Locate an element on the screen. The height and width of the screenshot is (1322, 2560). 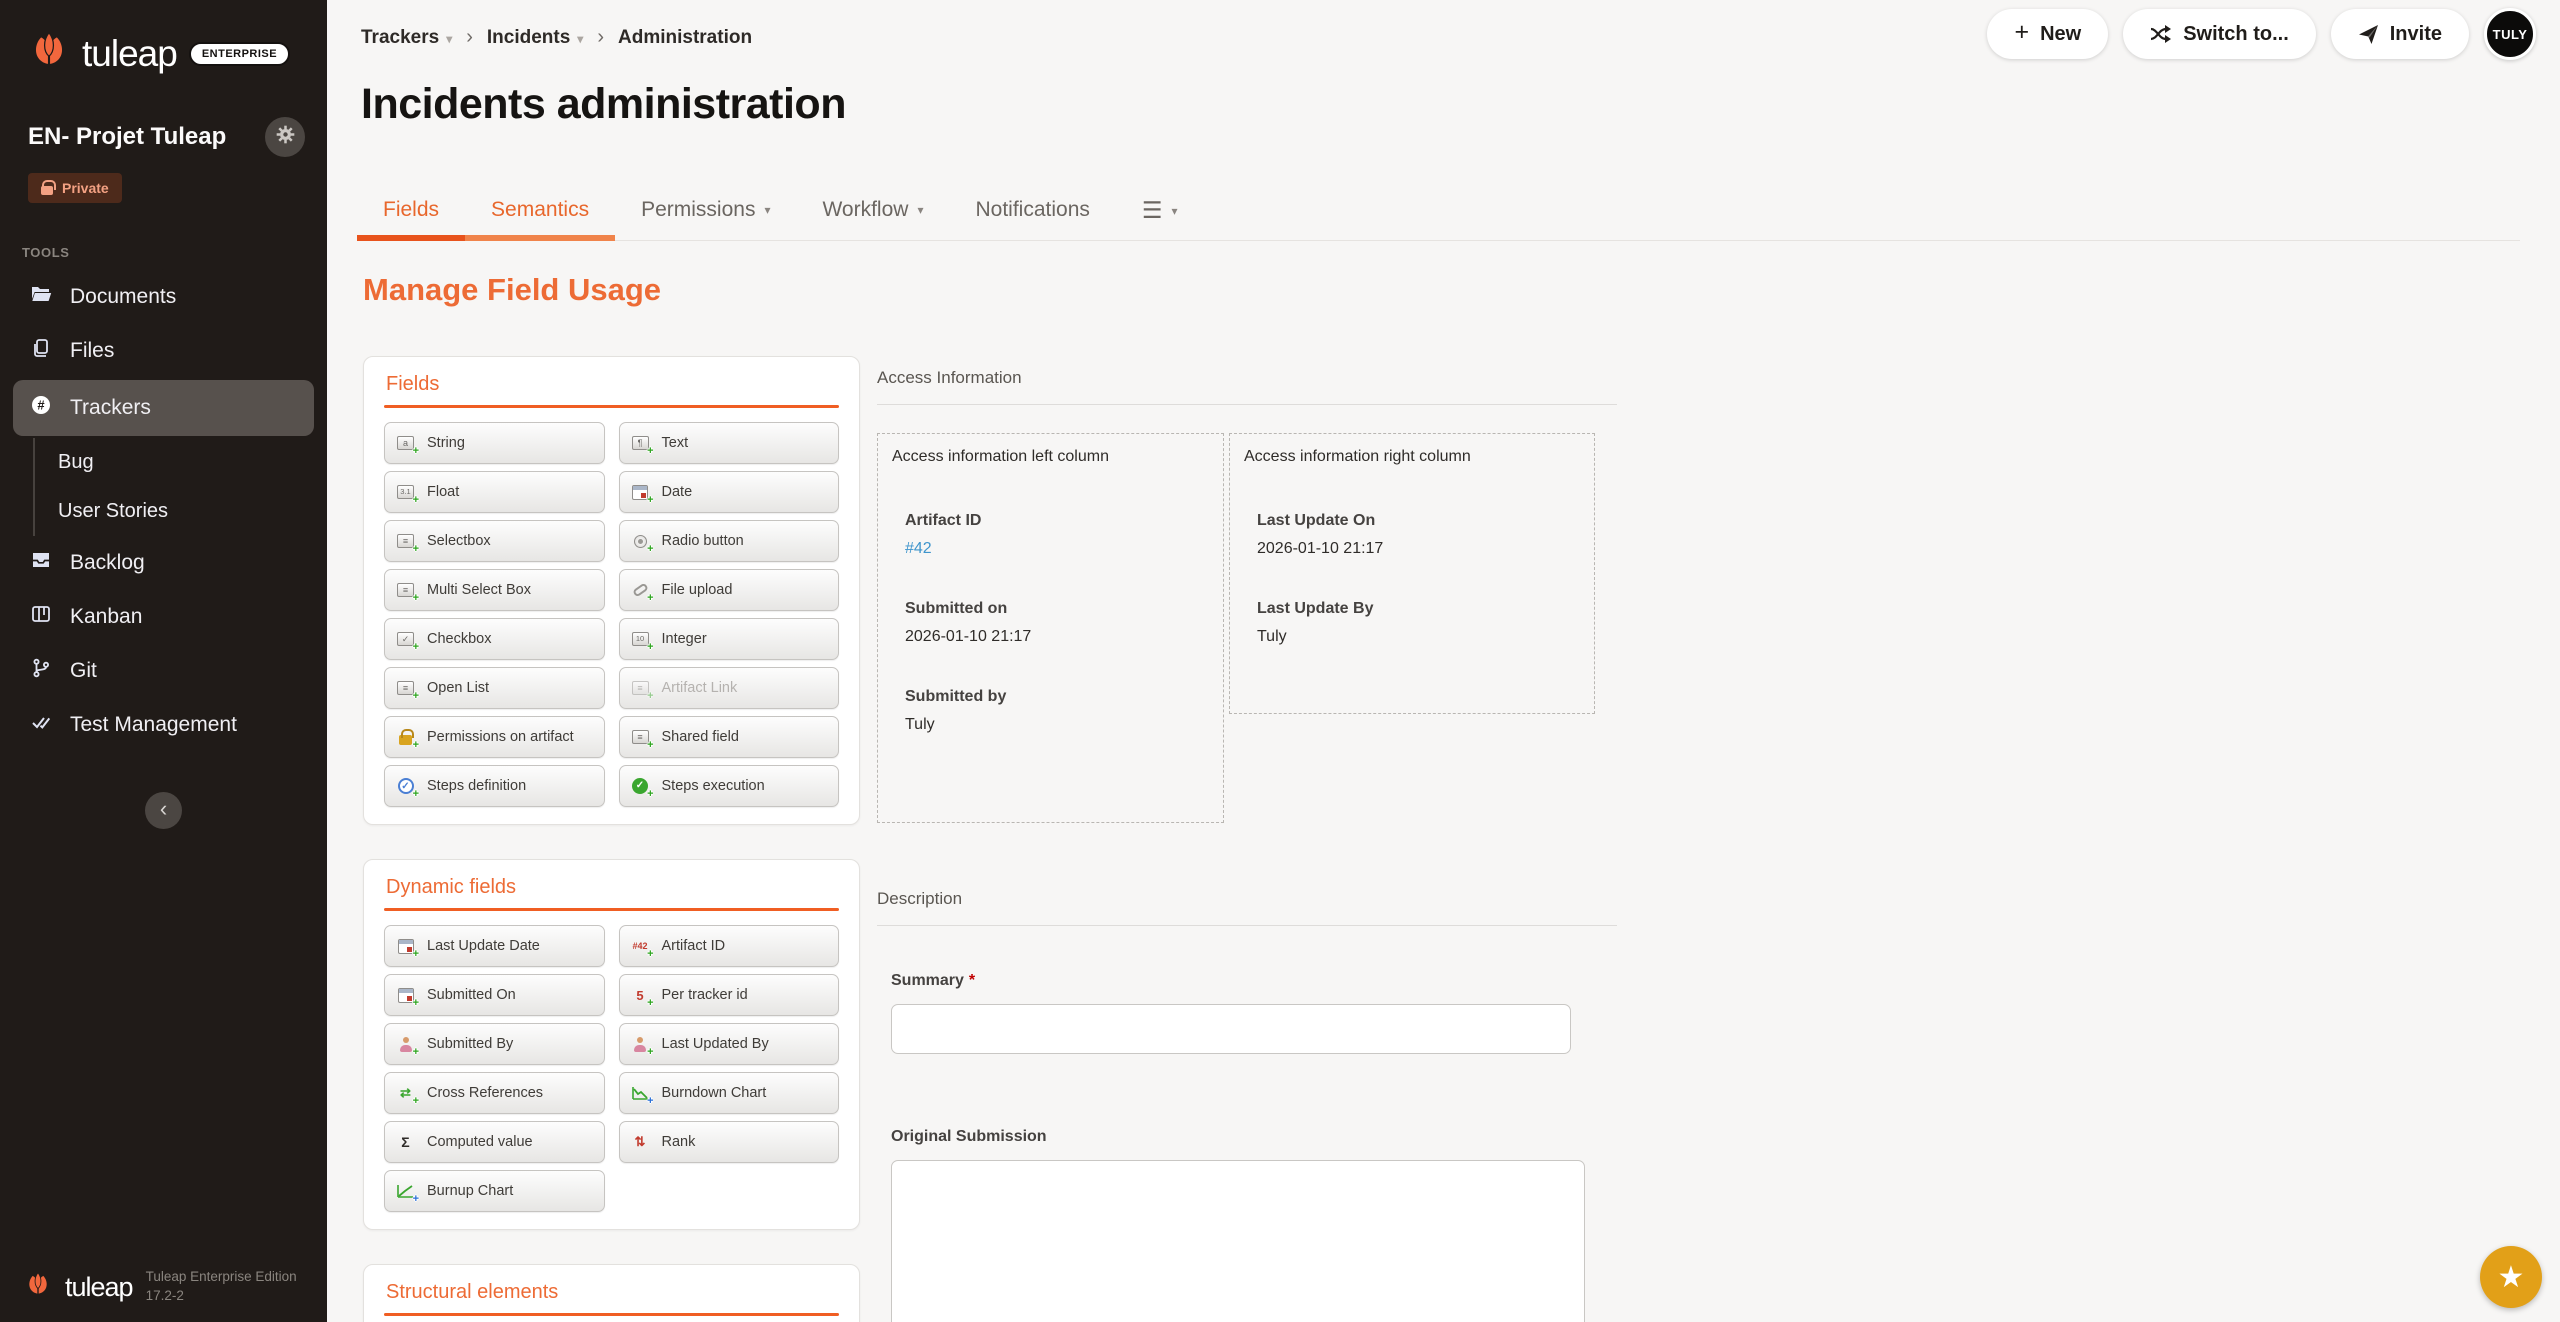
field-palette-button-steps-definition: ✓ + Steps definition is located at coordinates (494, 786).